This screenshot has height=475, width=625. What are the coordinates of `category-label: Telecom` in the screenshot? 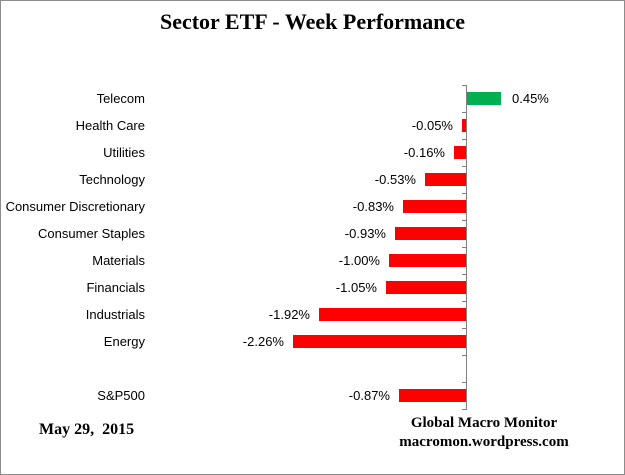 It's located at (120, 98).